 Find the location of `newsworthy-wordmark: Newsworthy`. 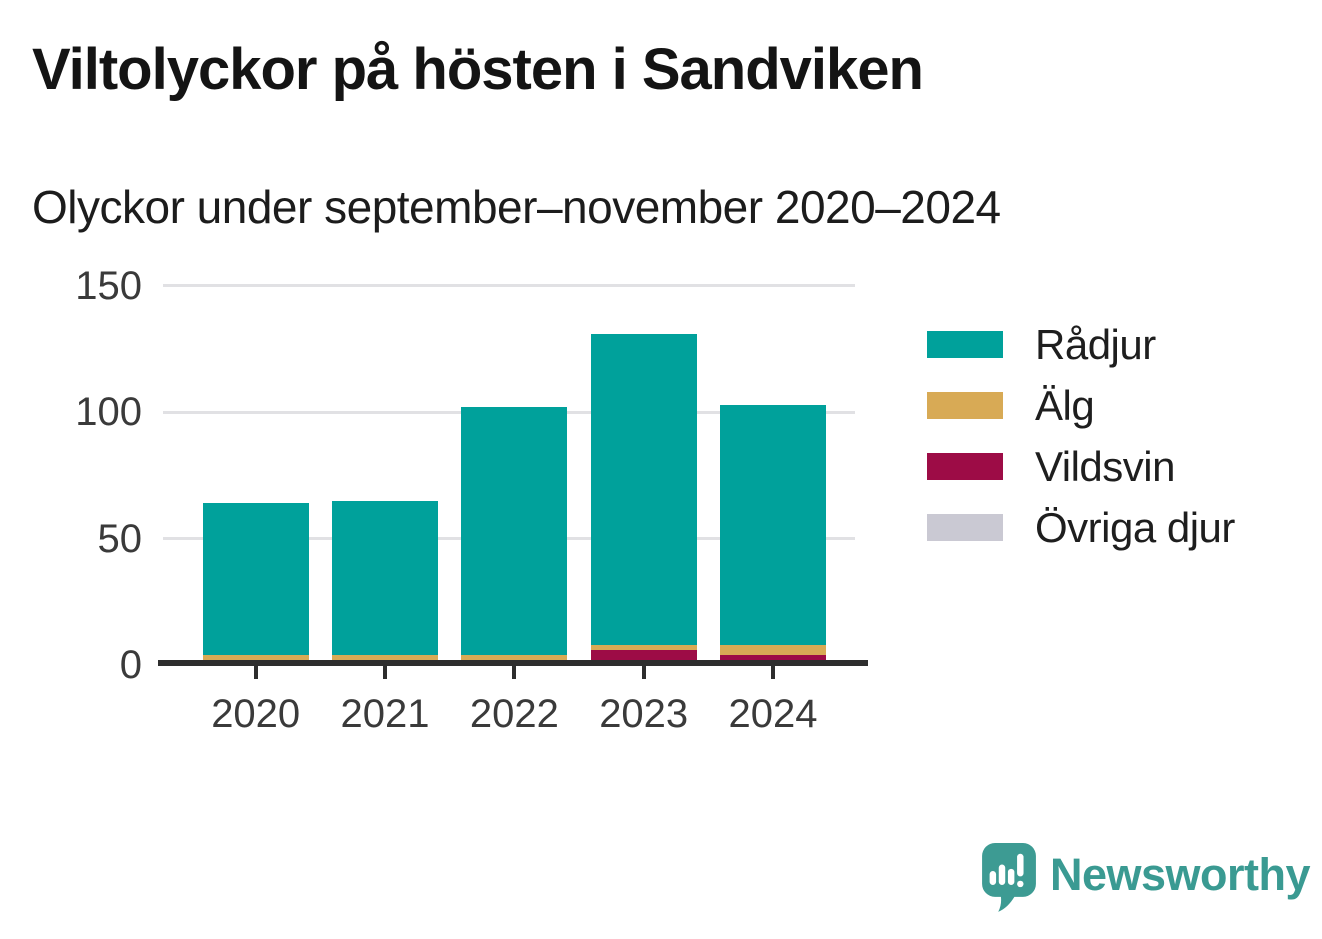

newsworthy-wordmark: Newsworthy is located at coordinates (1180, 874).